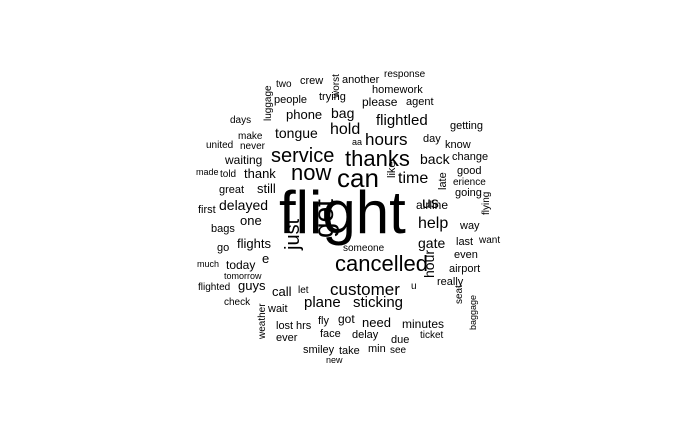  Describe the element at coordinates (223, 248) in the screenshot. I see `word-go: go` at that location.